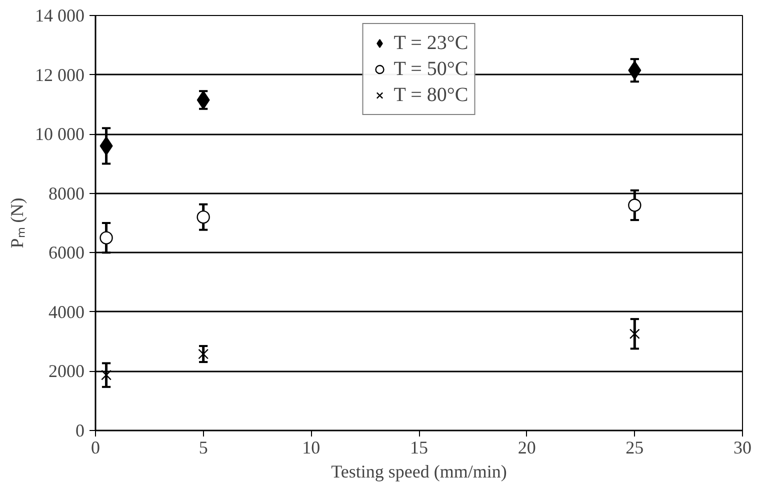 Image resolution: width=757 pixels, height=484 pixels. What do you see at coordinates (635, 448) in the screenshot?
I see `x-tick-label: 25` at bounding box center [635, 448].